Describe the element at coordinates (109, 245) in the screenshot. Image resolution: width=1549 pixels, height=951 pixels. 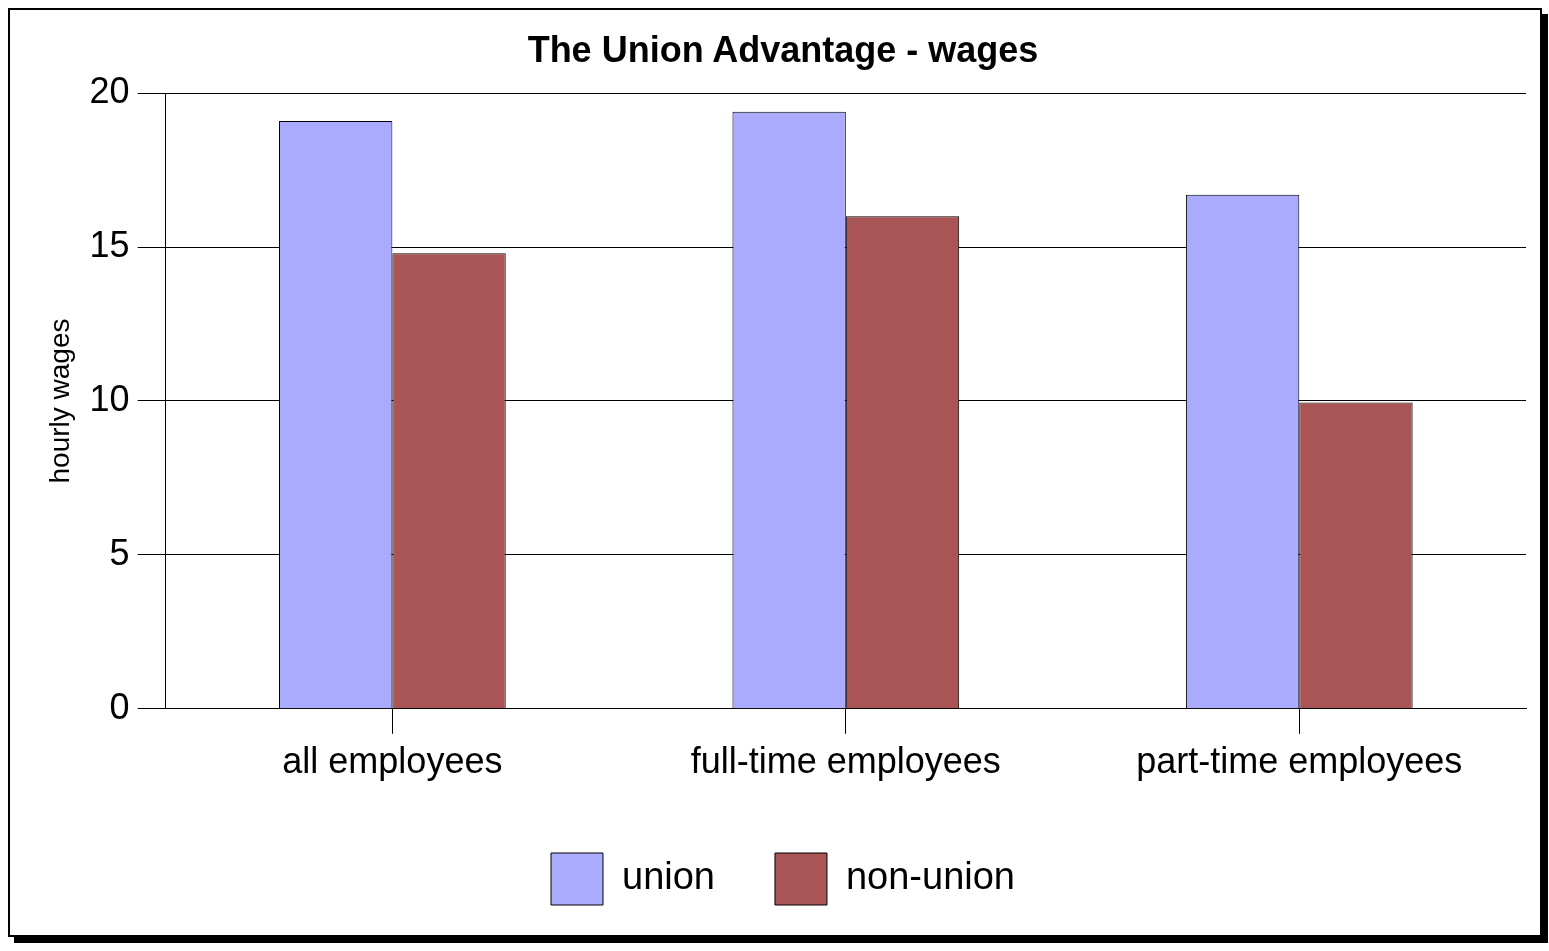
I see `y-tick-label: 15` at that location.